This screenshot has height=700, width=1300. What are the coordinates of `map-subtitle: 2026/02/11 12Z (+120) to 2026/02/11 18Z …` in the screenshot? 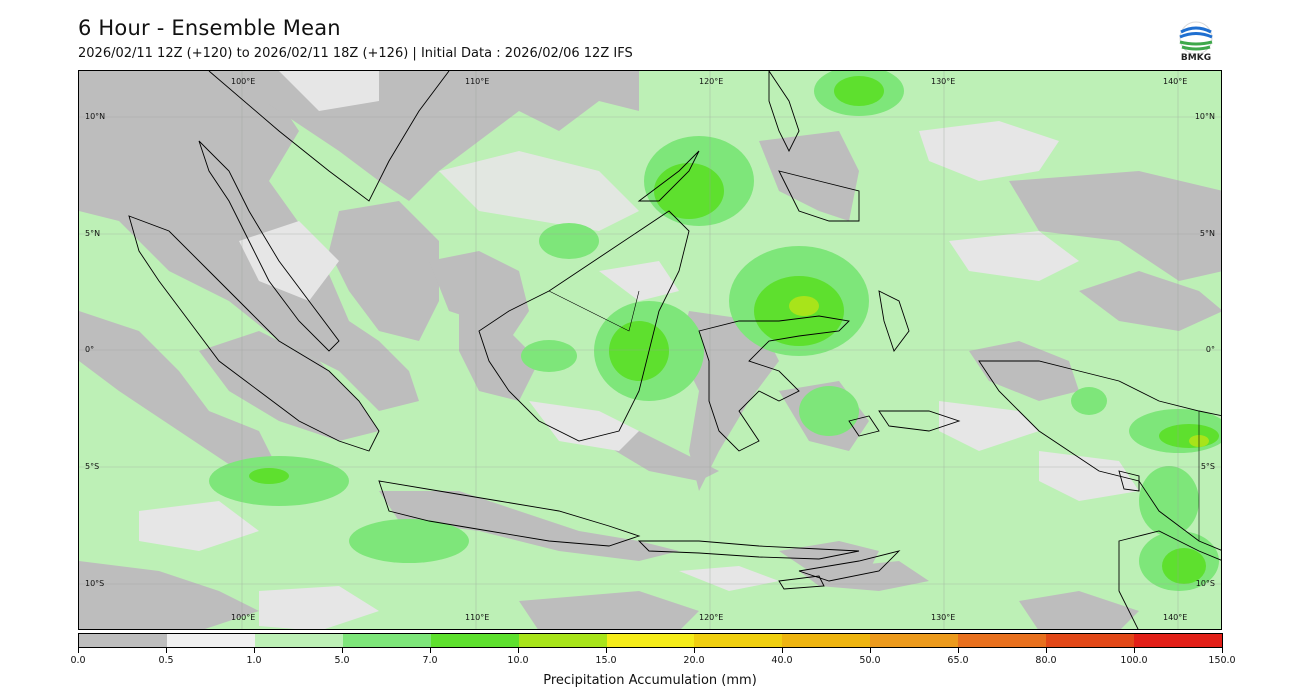 It's located at (355, 53).